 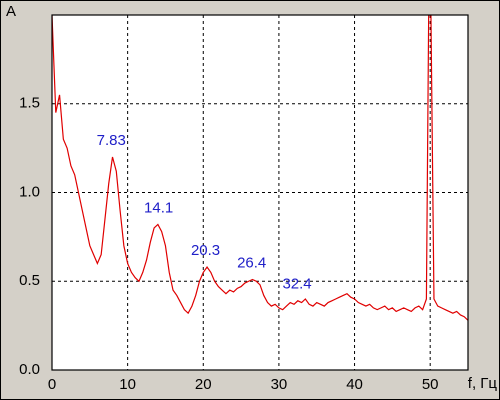 I want to click on peak-annotation: 32.4, so click(x=296, y=284).